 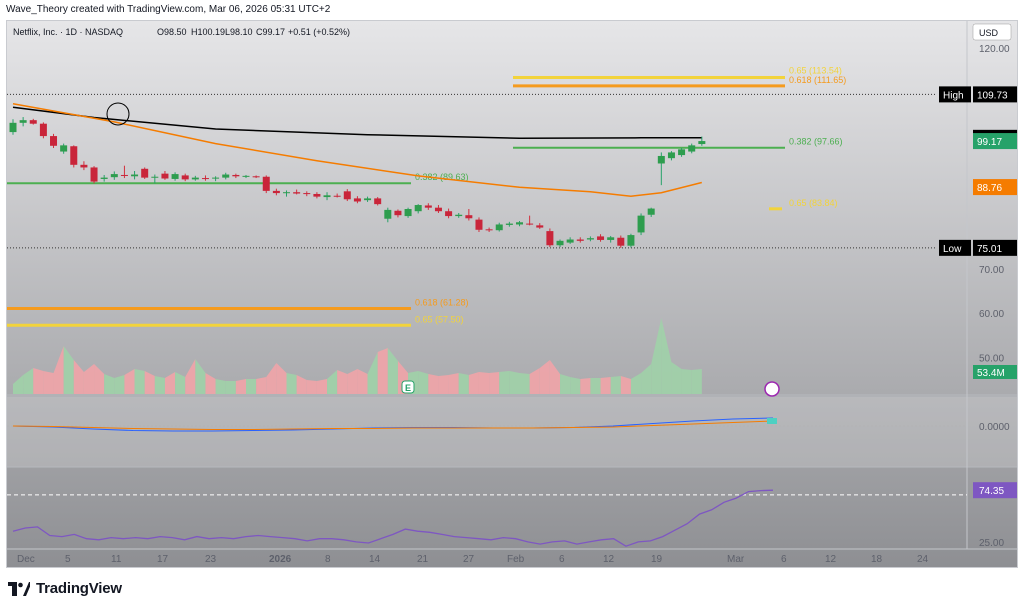 What do you see at coordinates (991, 491) in the screenshot?
I see `rsi-value-label: 74.35` at bounding box center [991, 491].